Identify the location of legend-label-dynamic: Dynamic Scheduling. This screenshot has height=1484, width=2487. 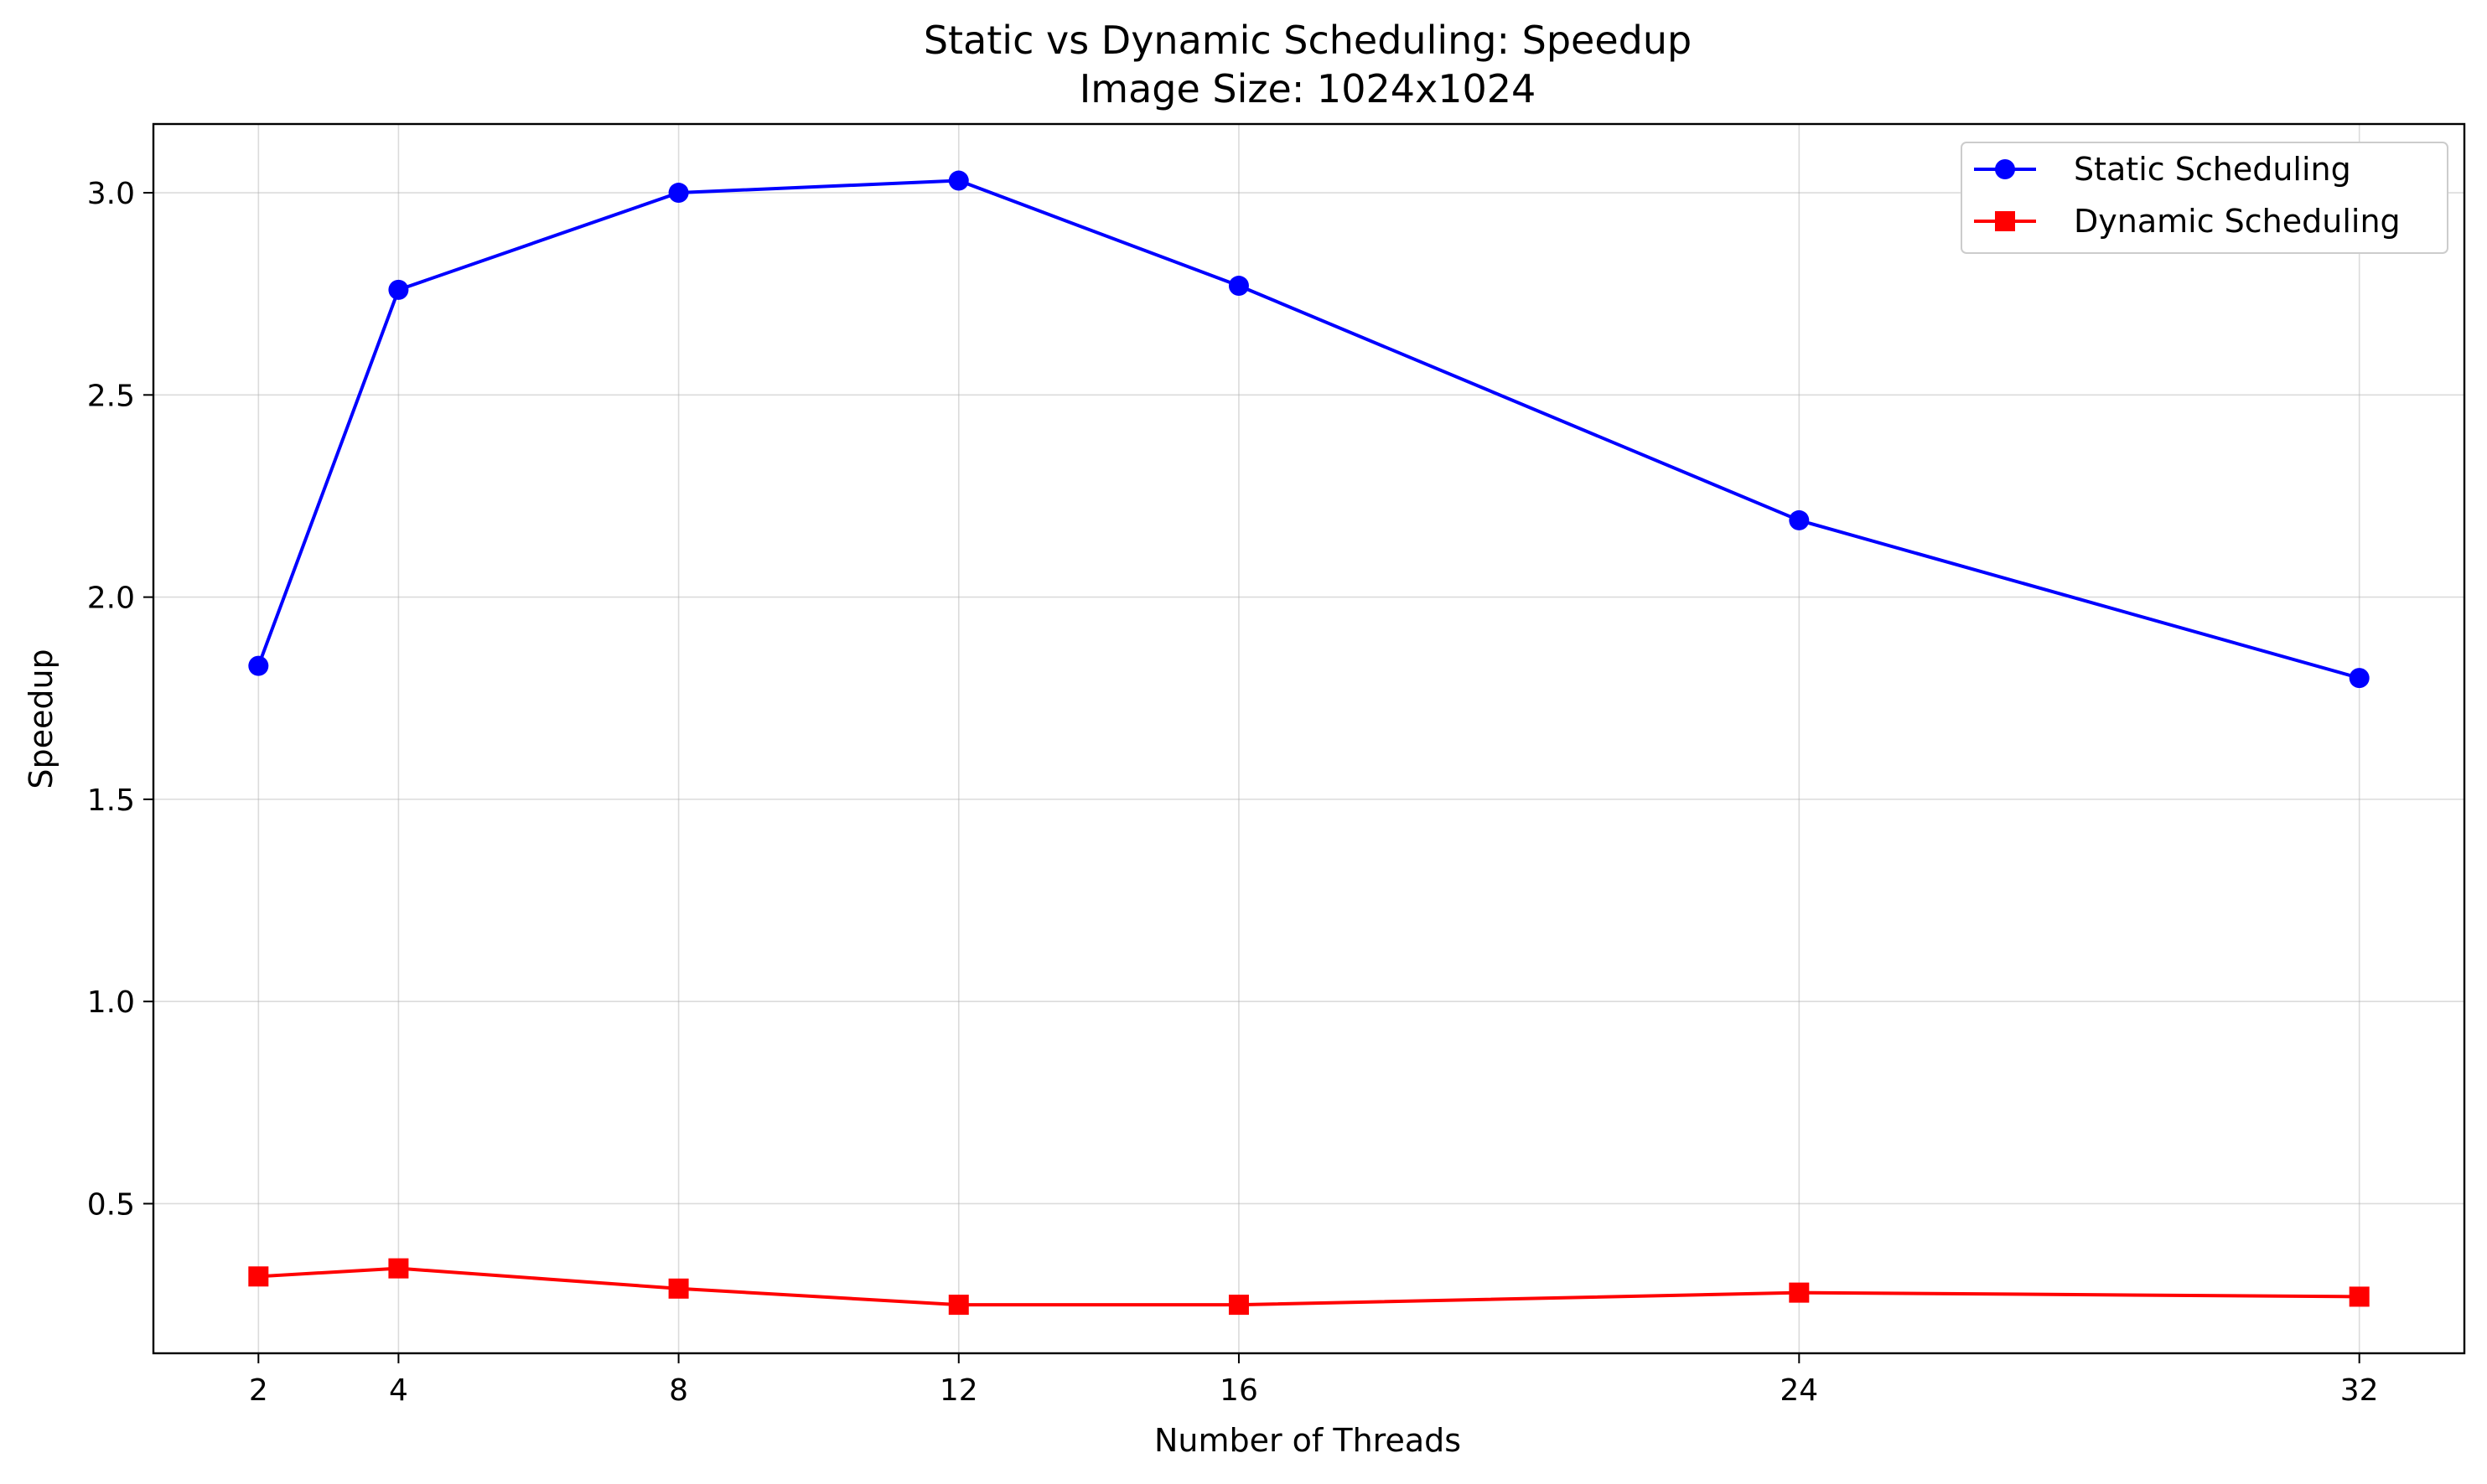
(2237, 221).